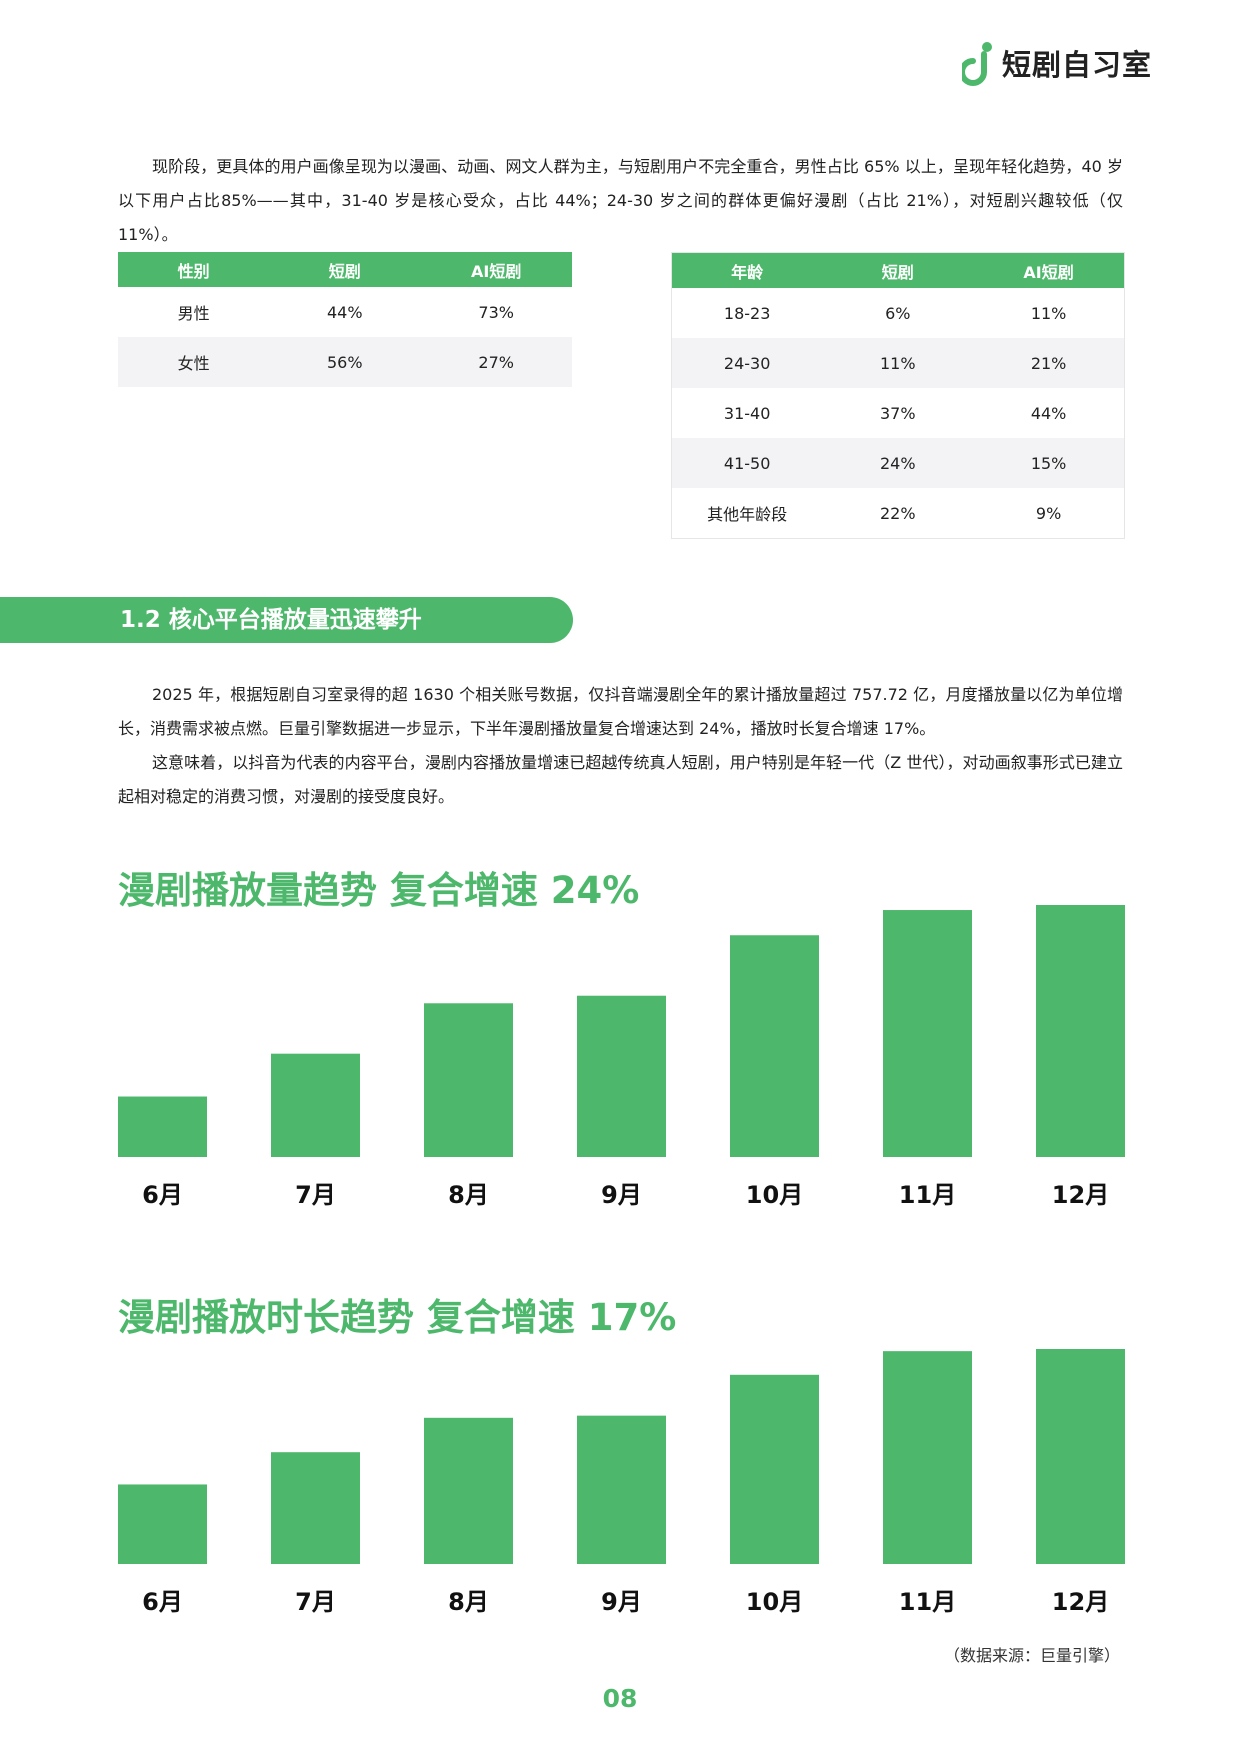  Describe the element at coordinates (1049, 463) in the screenshot. I see `table-cell: 15%` at that location.